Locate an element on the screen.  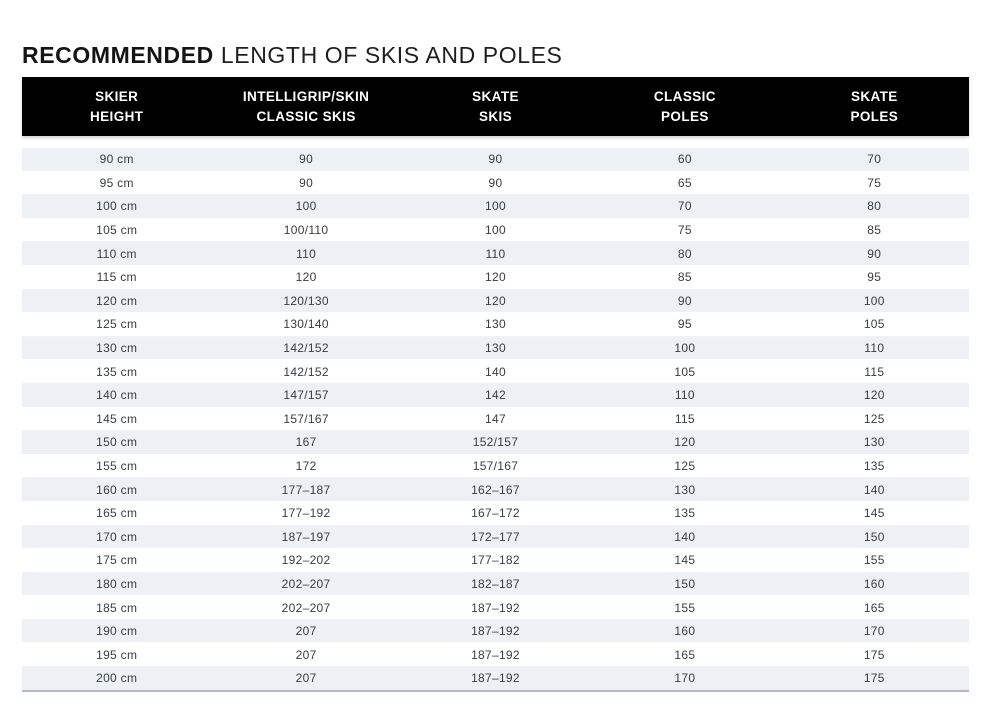
column-header-skier-height: SKIER HEIGHT is located at coordinates (117, 106).